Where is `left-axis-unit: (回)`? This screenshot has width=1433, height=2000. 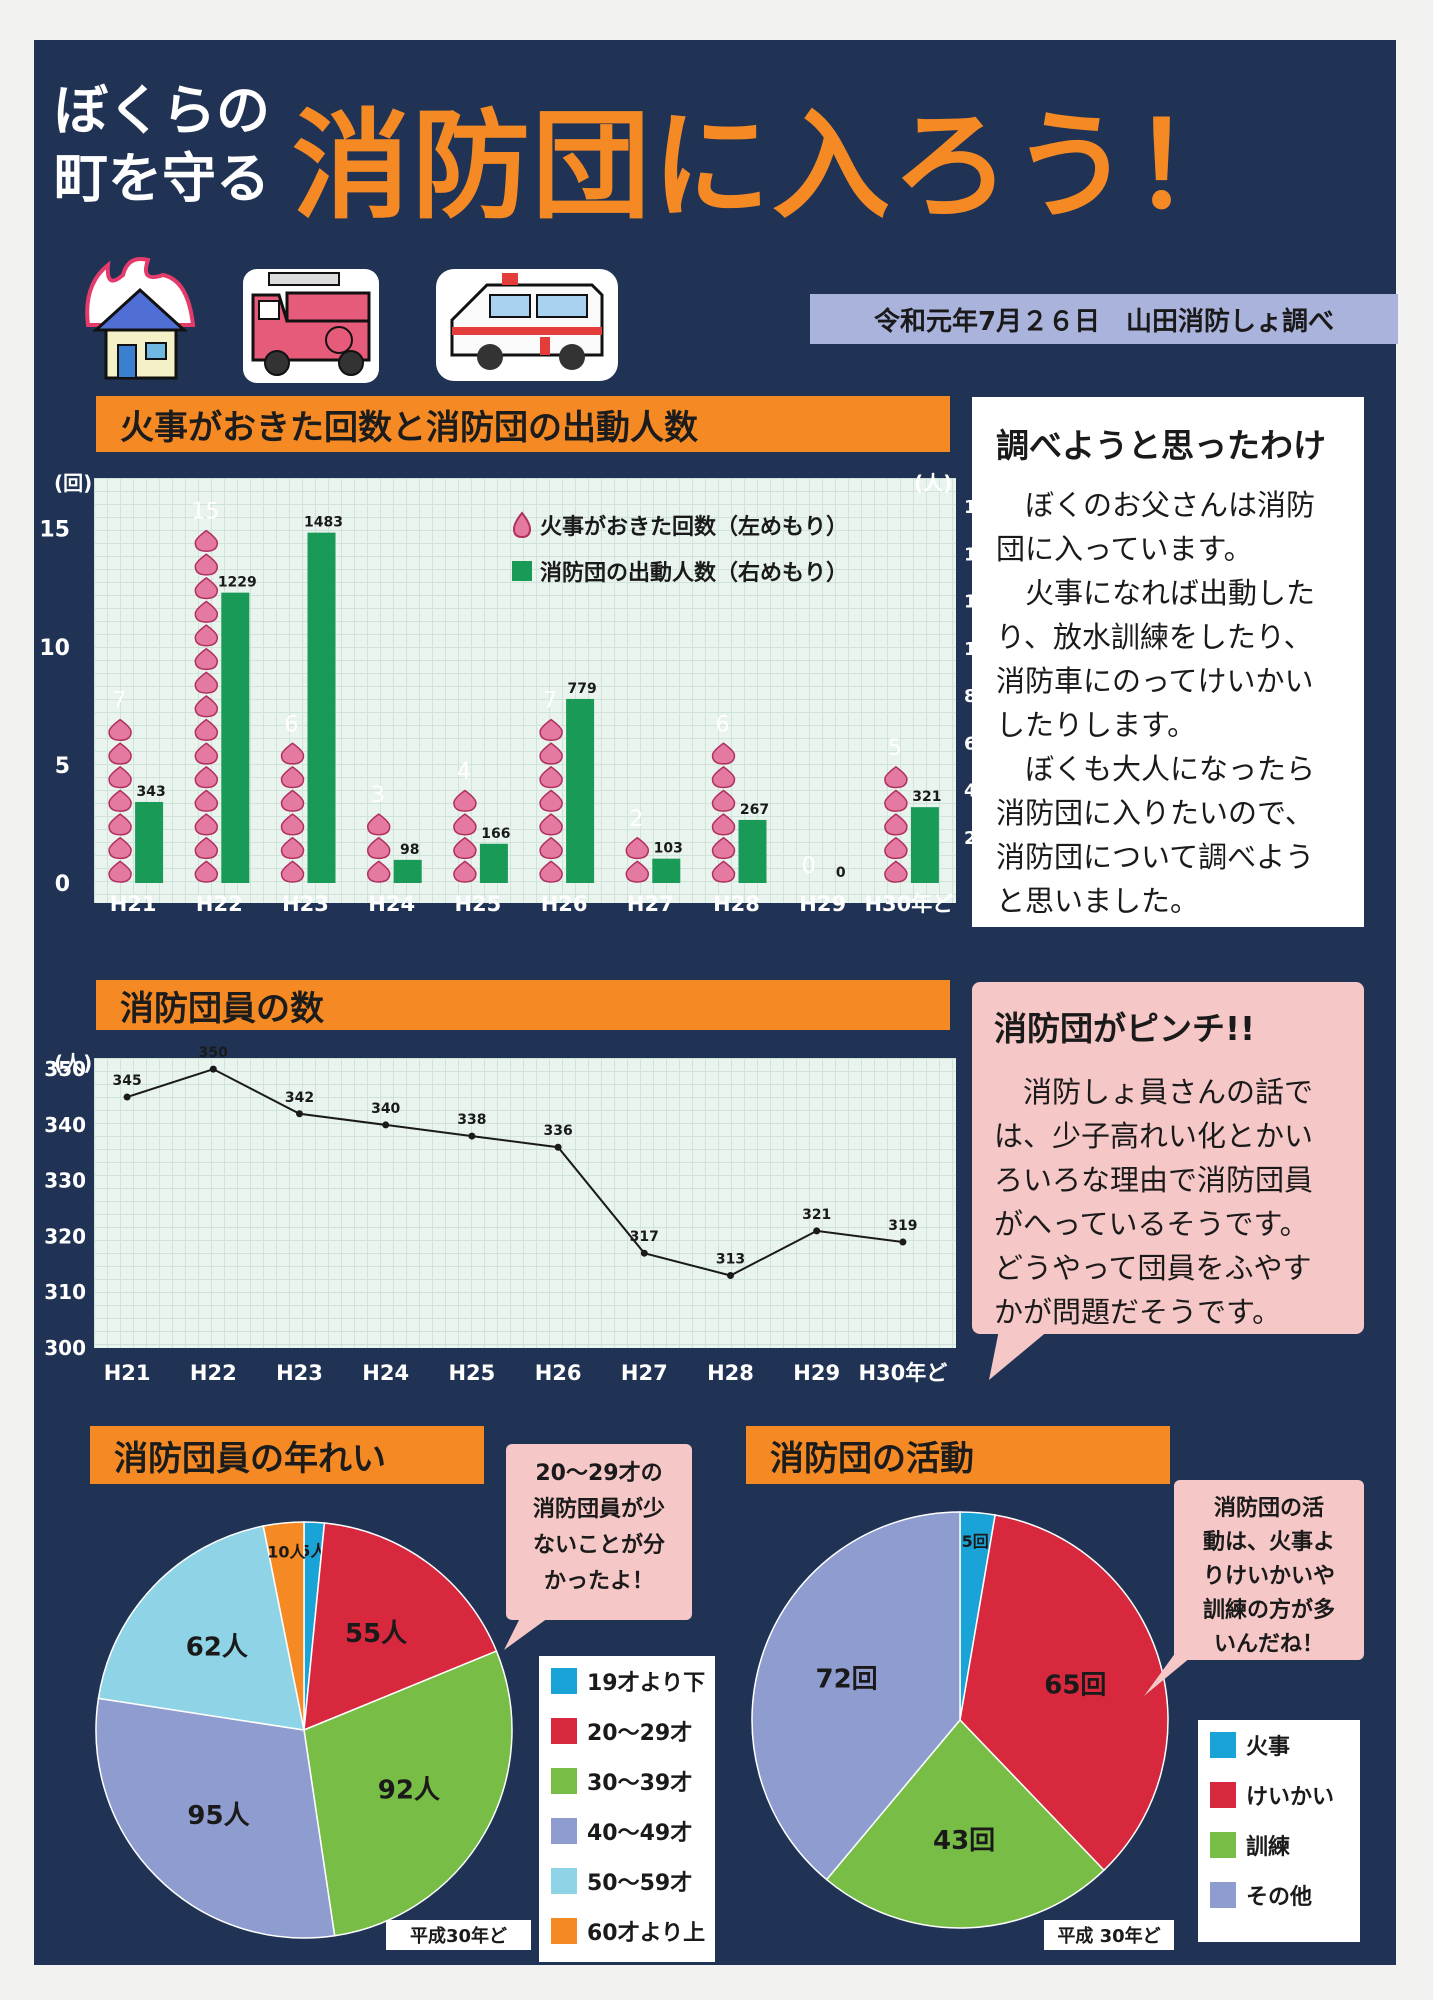 left-axis-unit: (回) is located at coordinates (73, 483).